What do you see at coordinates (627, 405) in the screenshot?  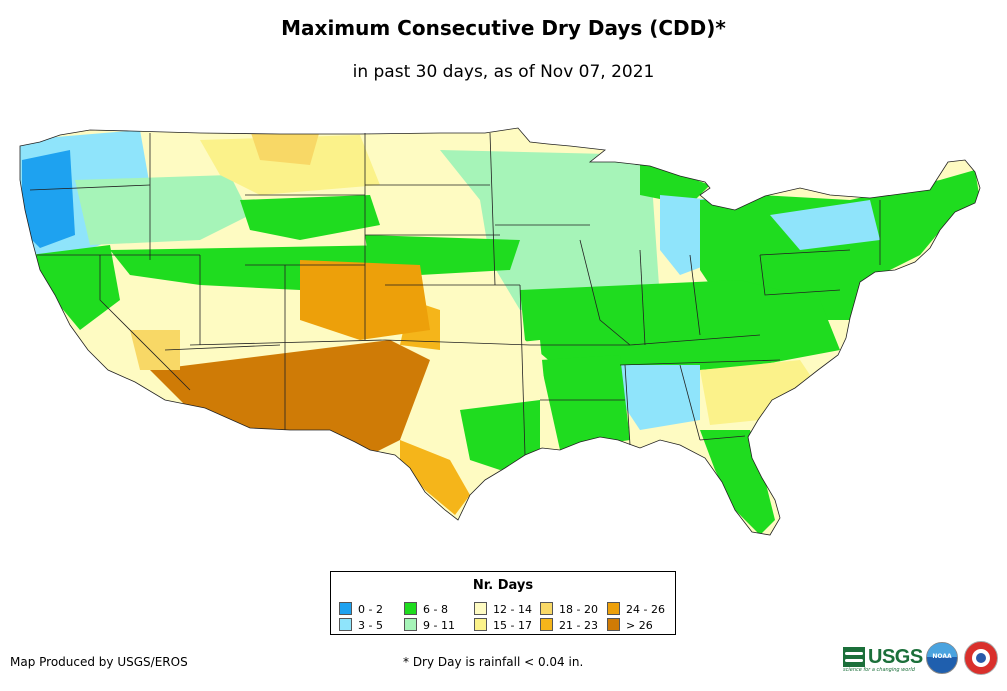 I see `ms-al-border` at bounding box center [627, 405].